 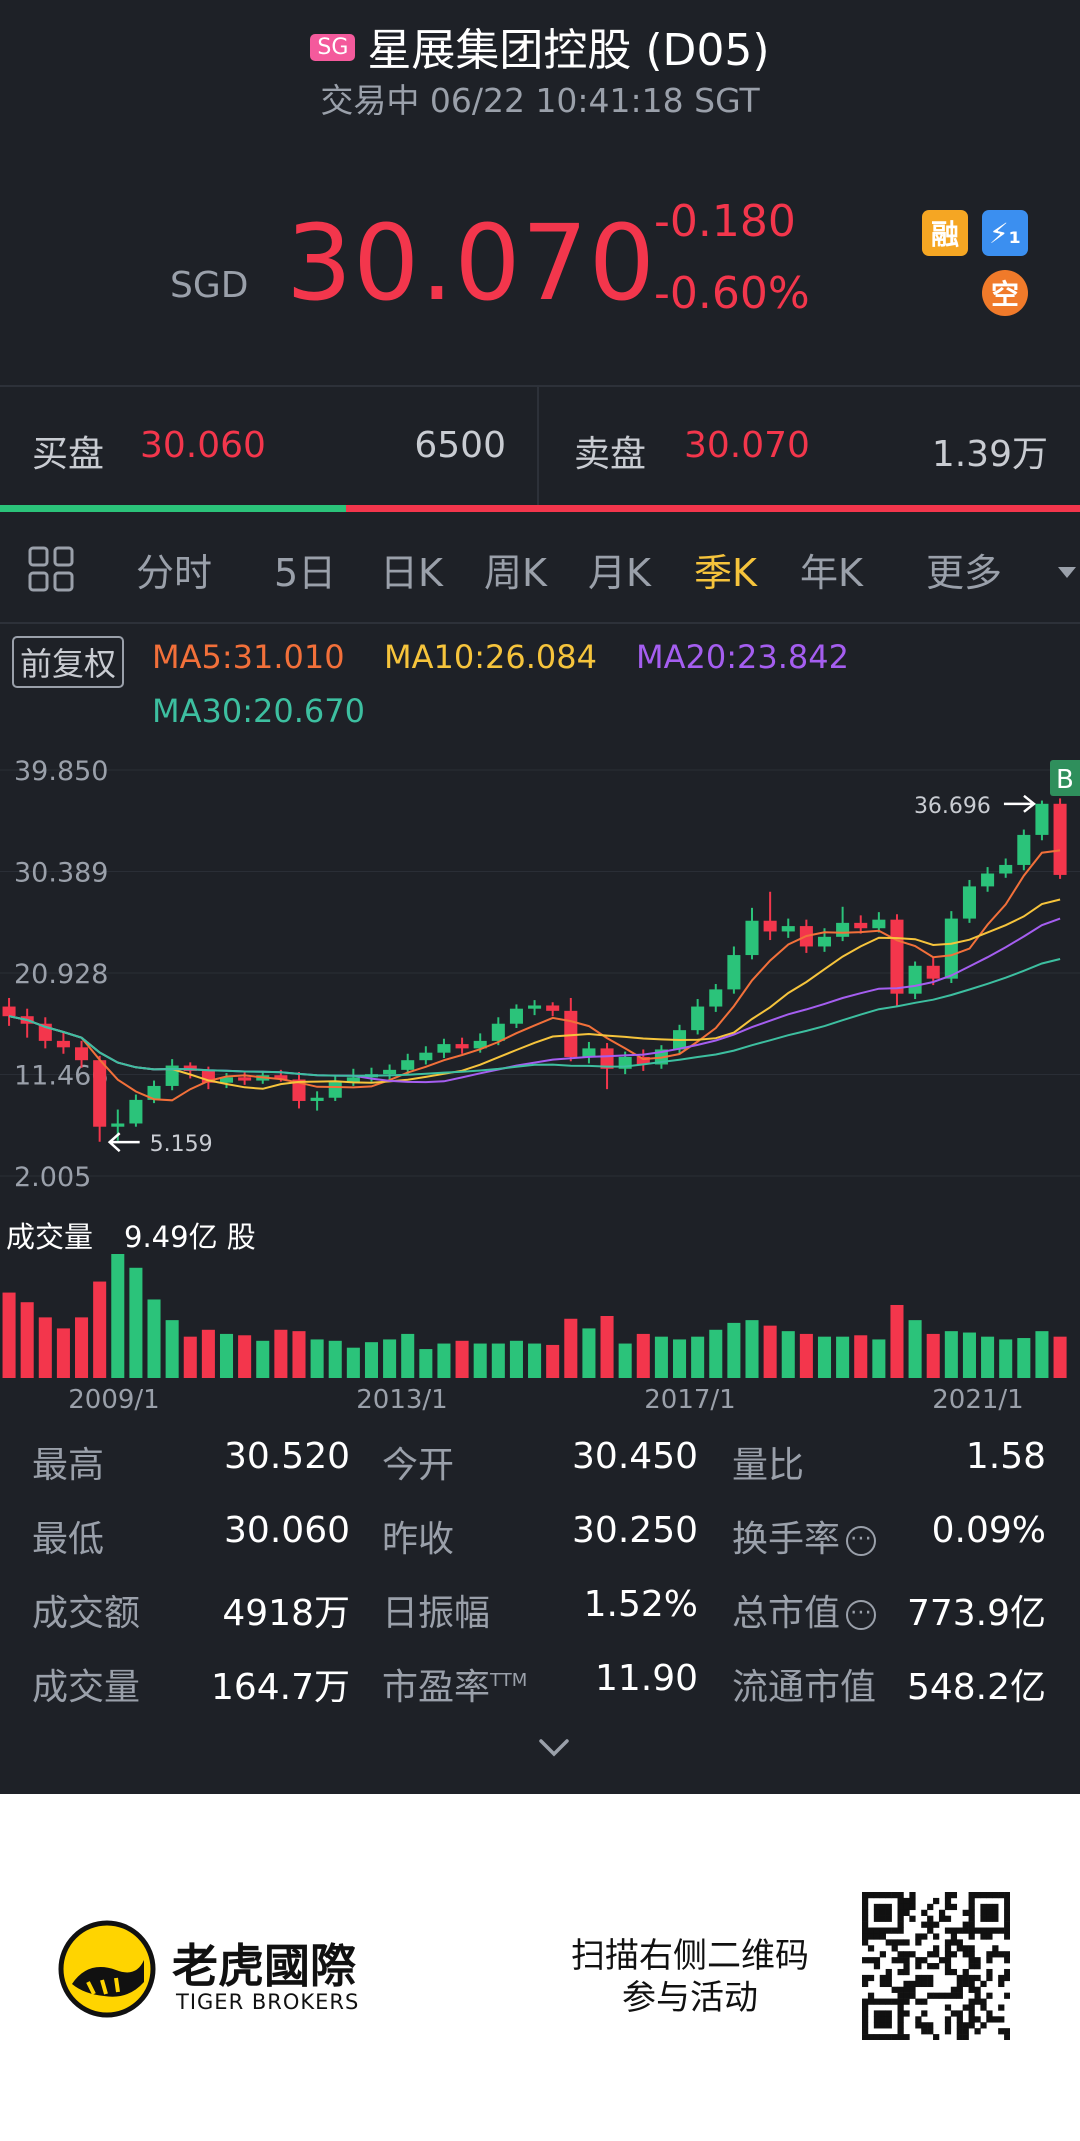 I want to click on margin-tag-icon: 融, so click(x=945, y=233).